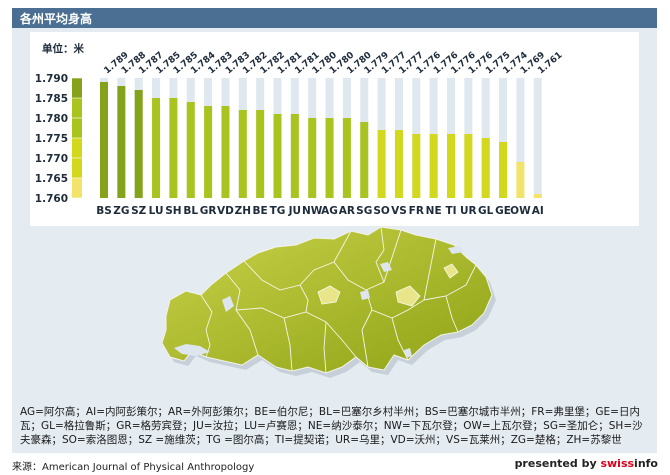 The width and height of the screenshot is (670, 475). Describe the element at coordinates (208, 152) in the screenshot. I see `bar-GR` at that location.